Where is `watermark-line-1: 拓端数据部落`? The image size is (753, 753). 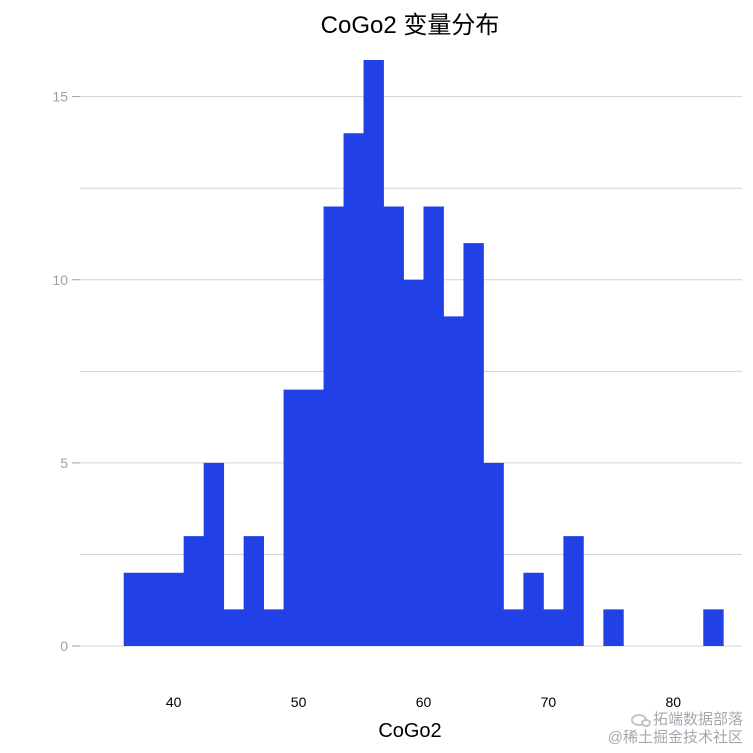
watermark-line-1: 拓端数据部落 is located at coordinates (675, 720).